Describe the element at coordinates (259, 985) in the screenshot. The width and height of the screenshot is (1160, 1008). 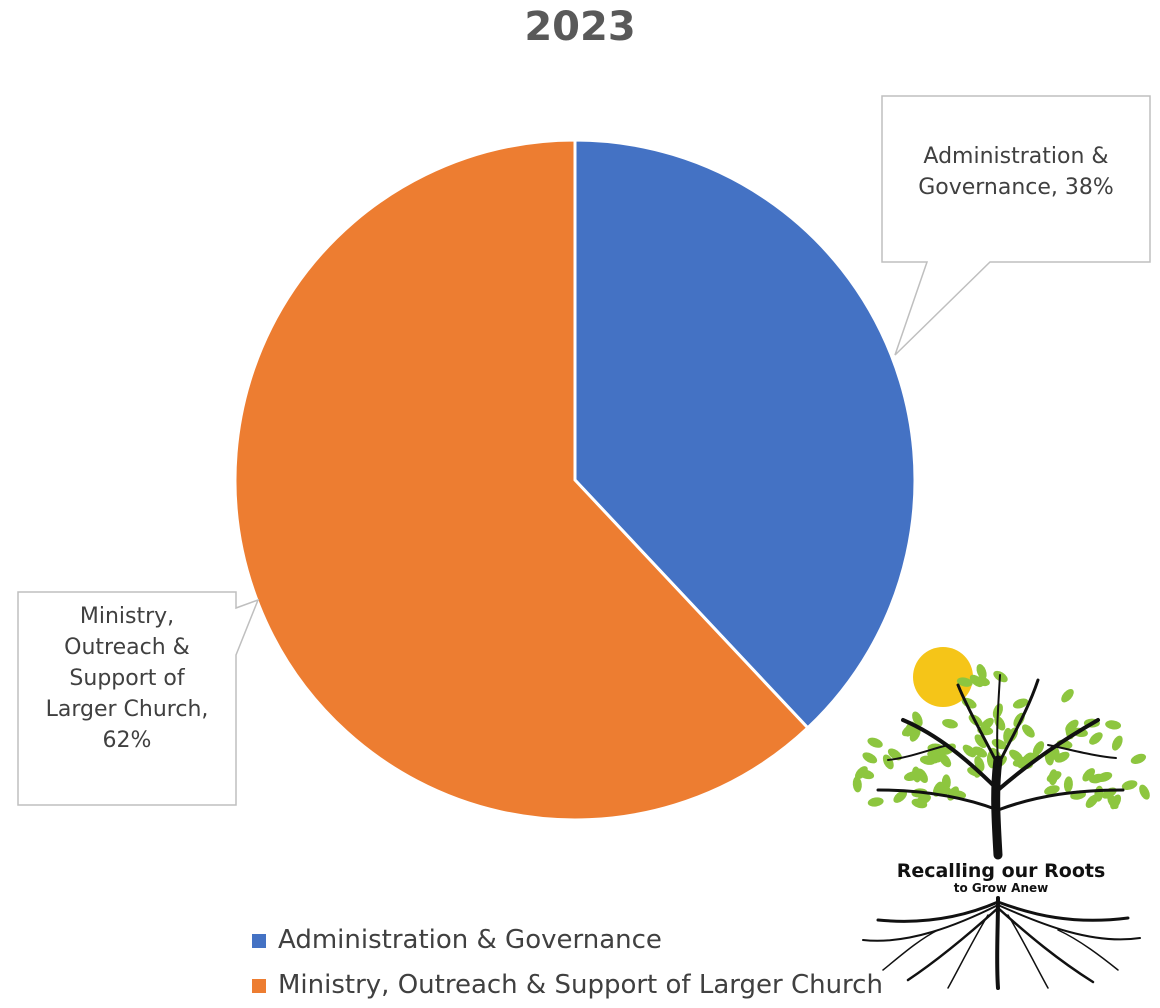
I see `legend-swatch-ministry` at that location.